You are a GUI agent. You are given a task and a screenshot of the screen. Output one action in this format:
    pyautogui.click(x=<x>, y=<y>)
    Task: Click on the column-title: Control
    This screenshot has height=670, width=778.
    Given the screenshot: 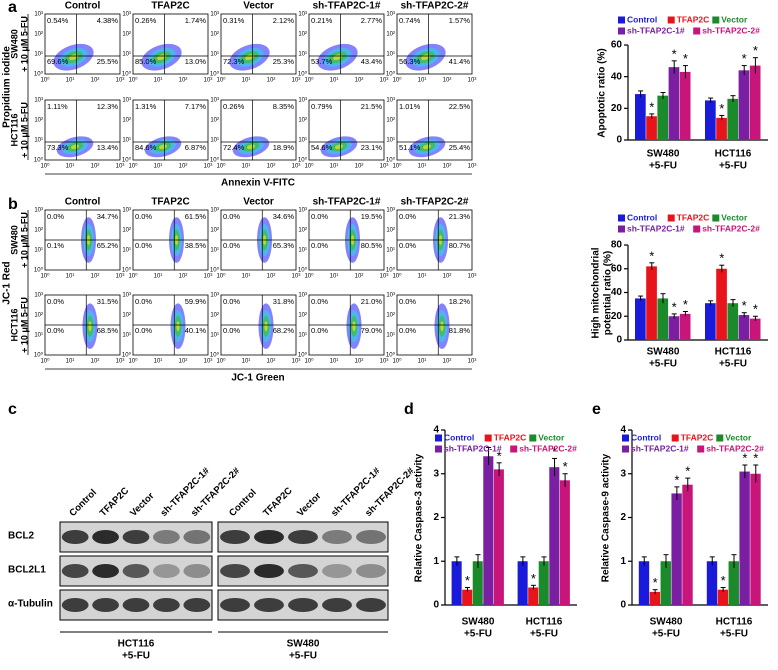 What is the action you would take?
    pyautogui.click(x=83, y=6)
    